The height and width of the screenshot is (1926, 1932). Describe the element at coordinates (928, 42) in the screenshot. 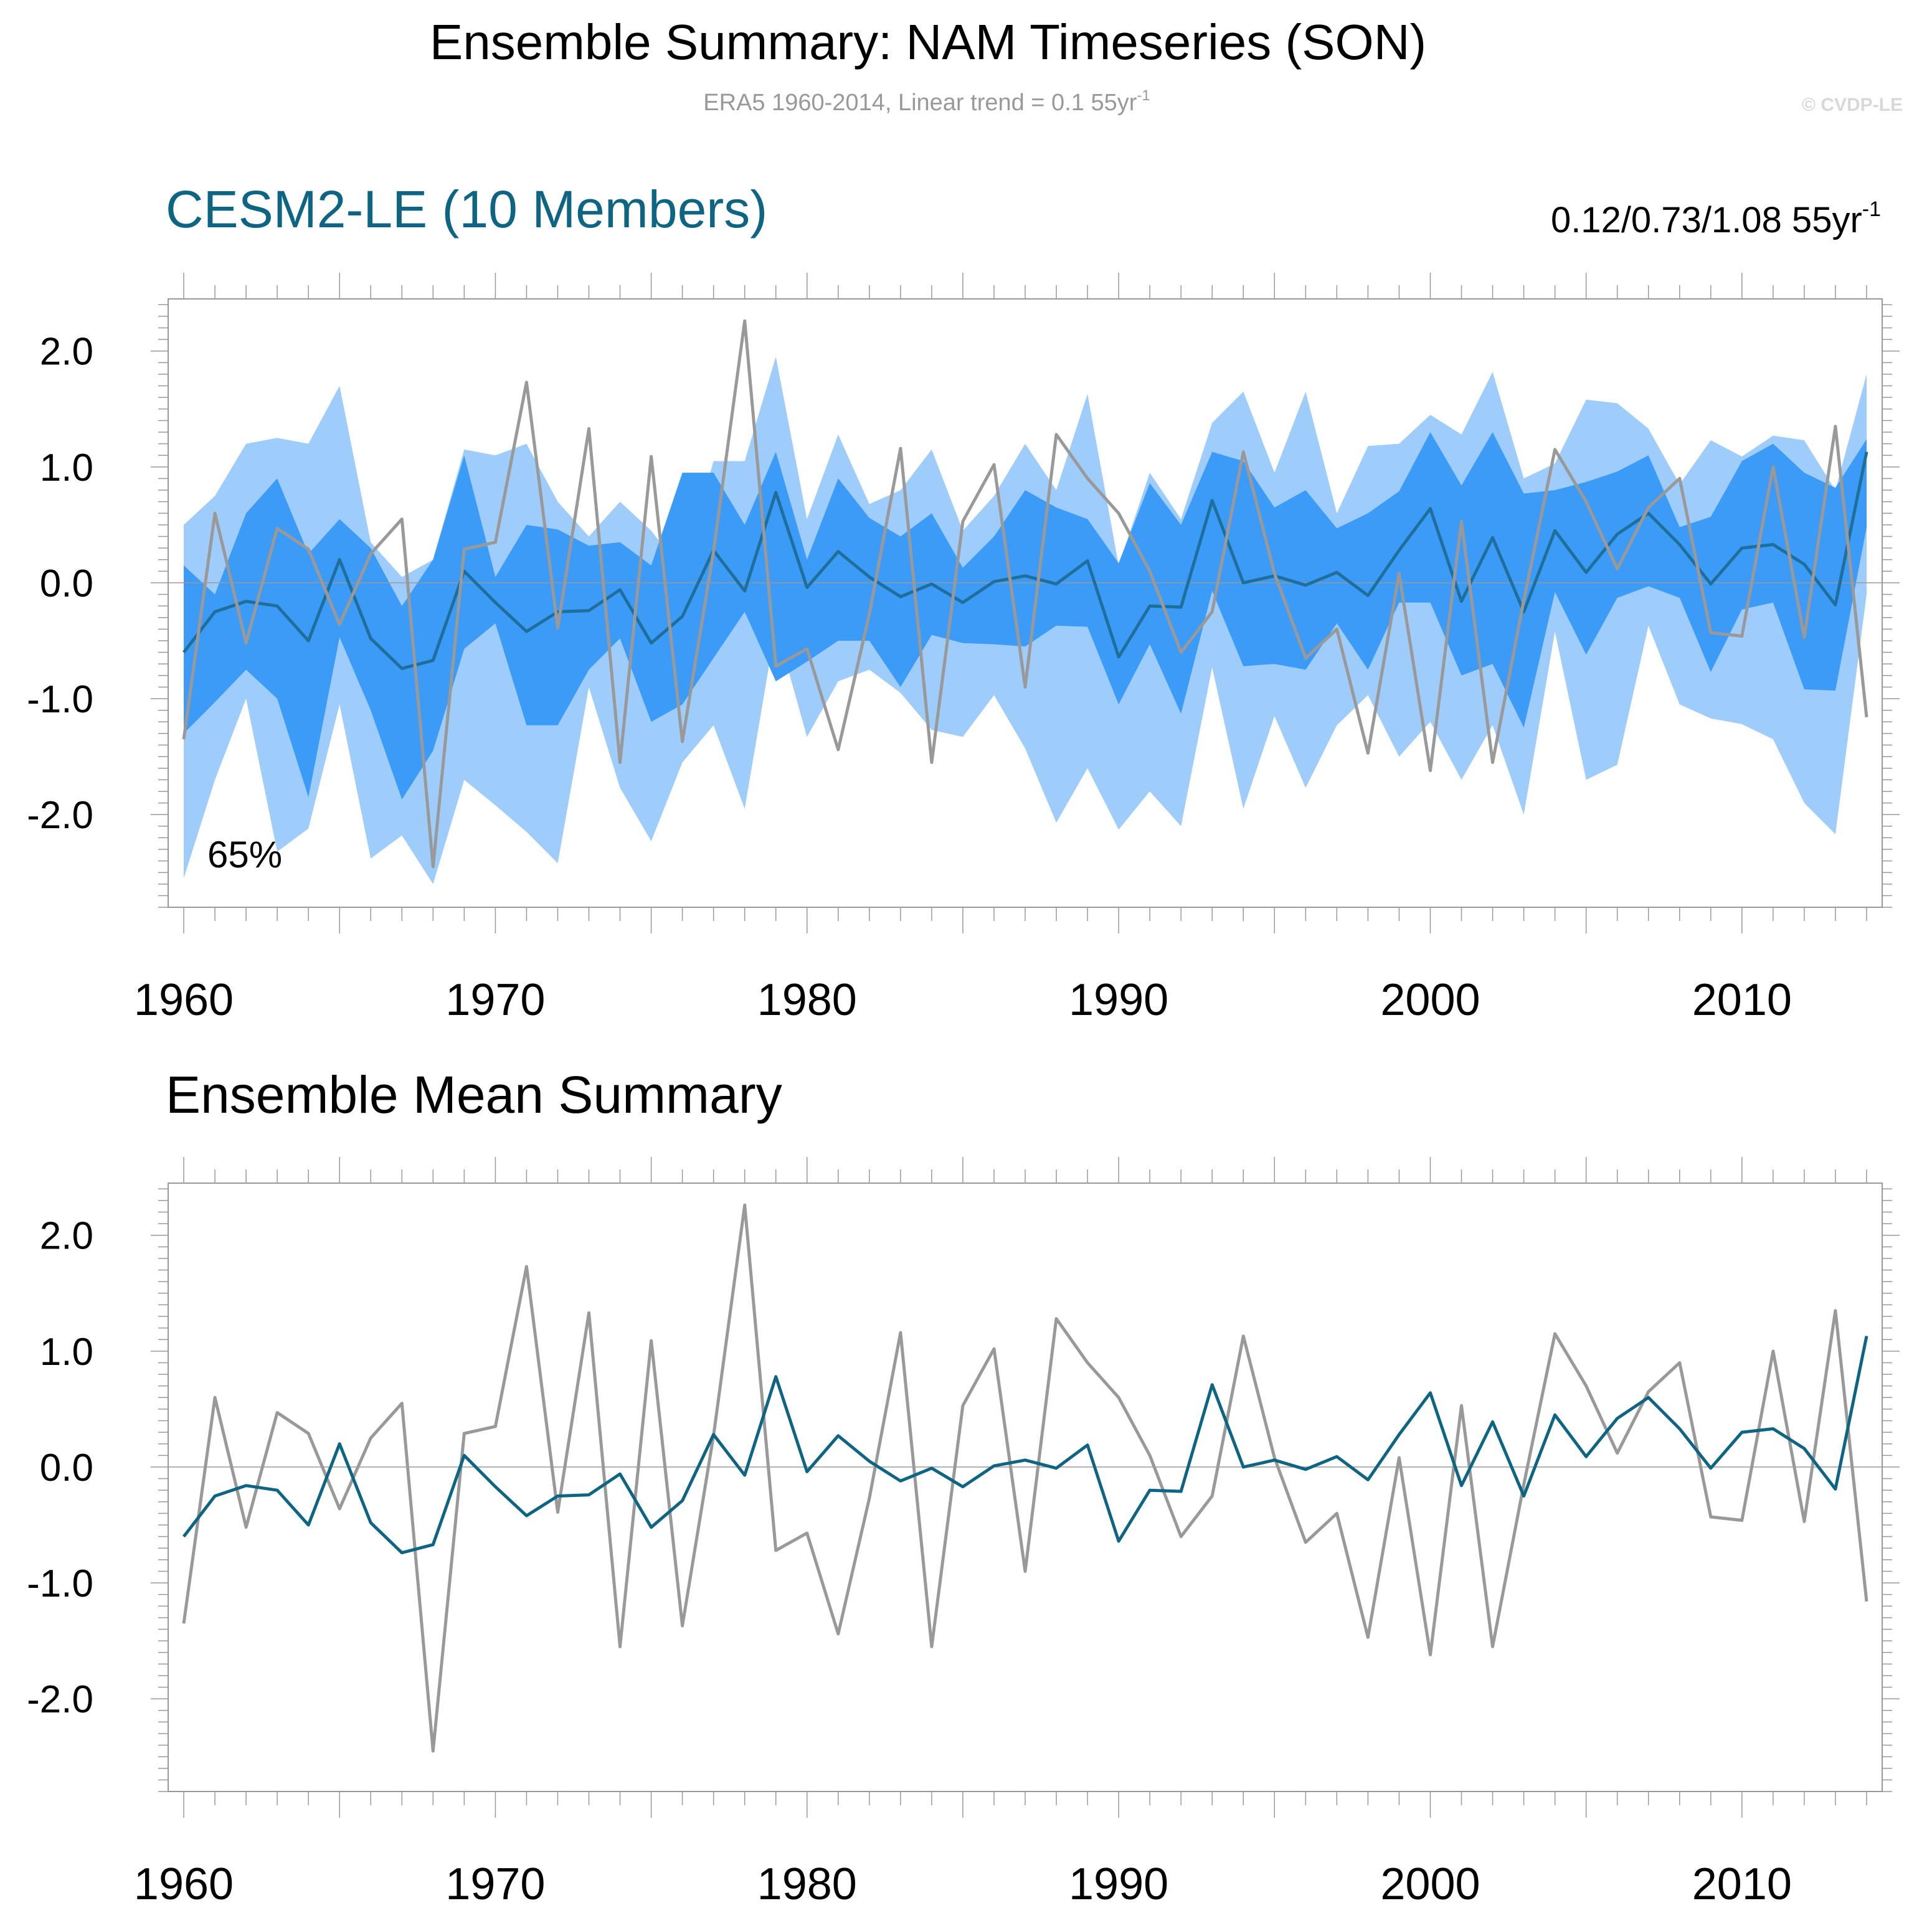

I see `figure-title: Ensemble Summary: NAM Timeseries (SON)` at that location.